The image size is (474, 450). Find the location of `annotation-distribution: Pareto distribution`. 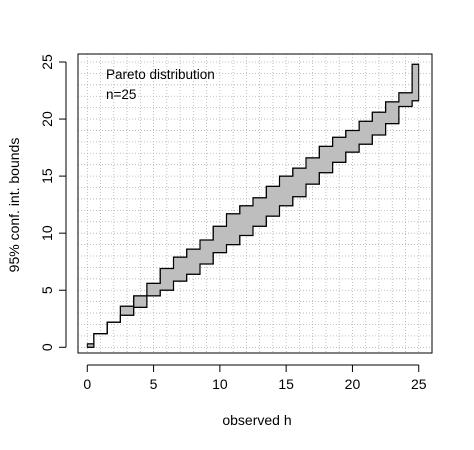

annotation-distribution: Pareto distribution is located at coordinates (160, 74).